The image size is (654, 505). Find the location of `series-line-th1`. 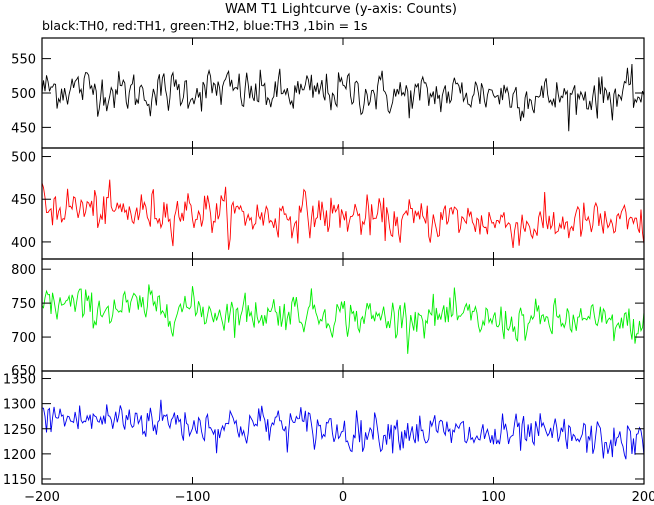

series-line-th1 is located at coordinates (343, 214).